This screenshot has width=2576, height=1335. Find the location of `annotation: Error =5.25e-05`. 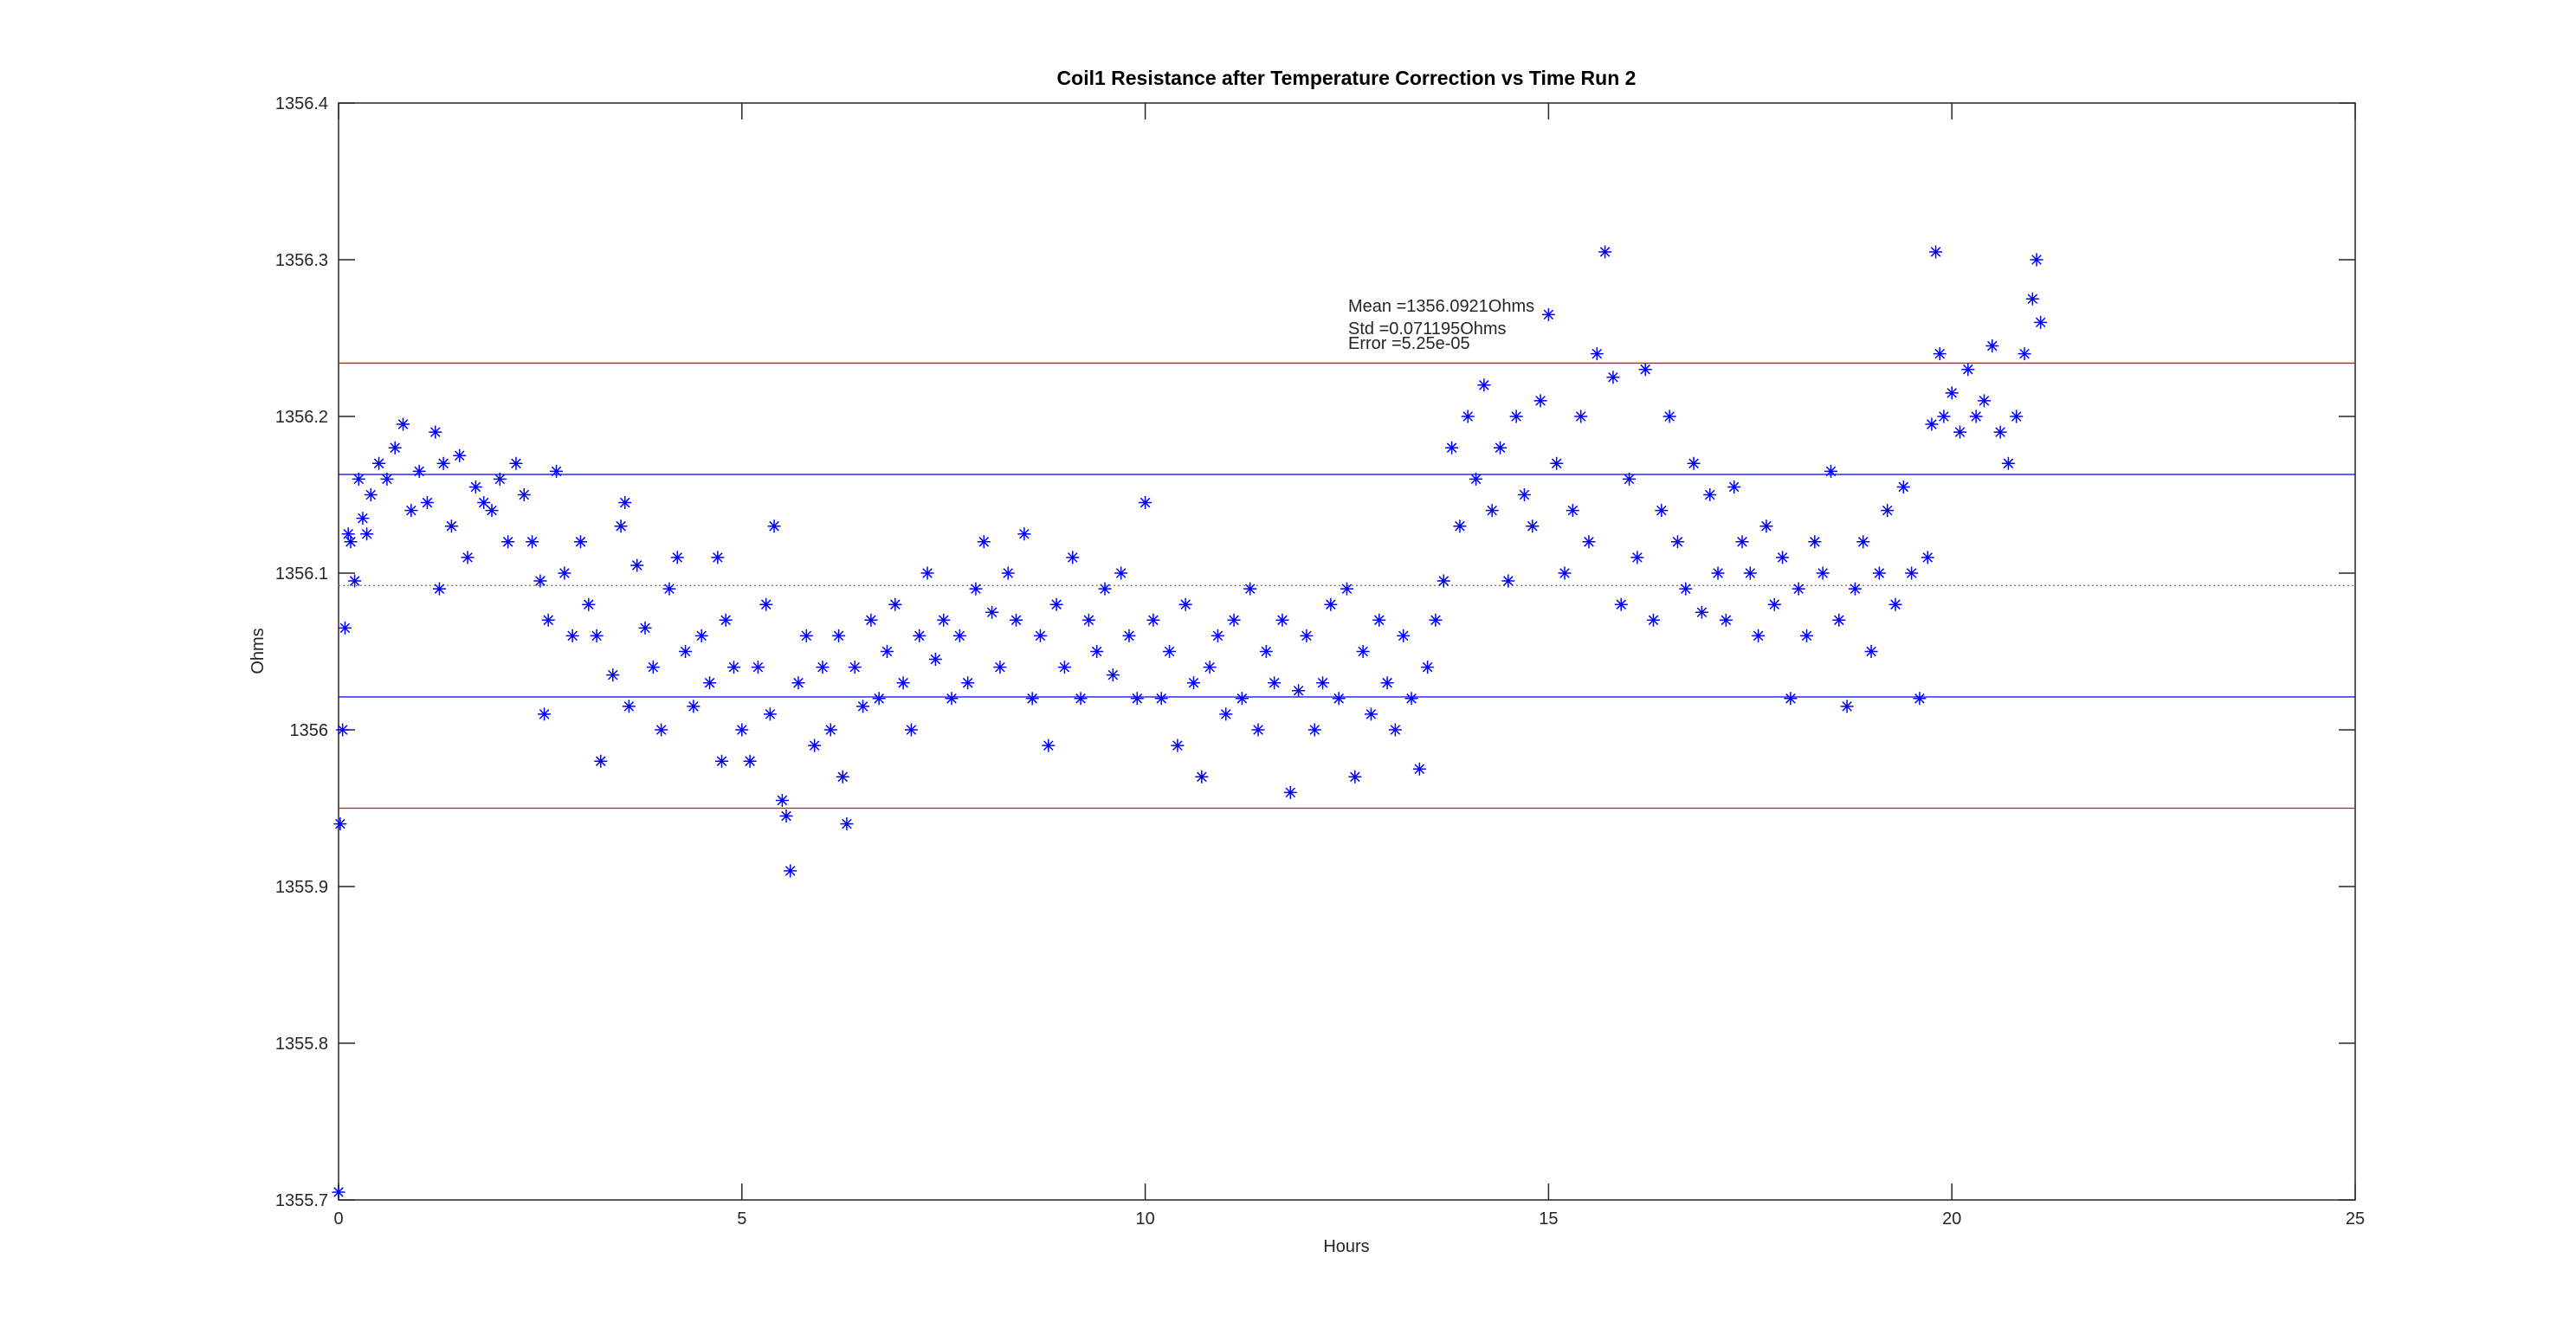

annotation: Error =5.25e-05 is located at coordinates (1409, 343).